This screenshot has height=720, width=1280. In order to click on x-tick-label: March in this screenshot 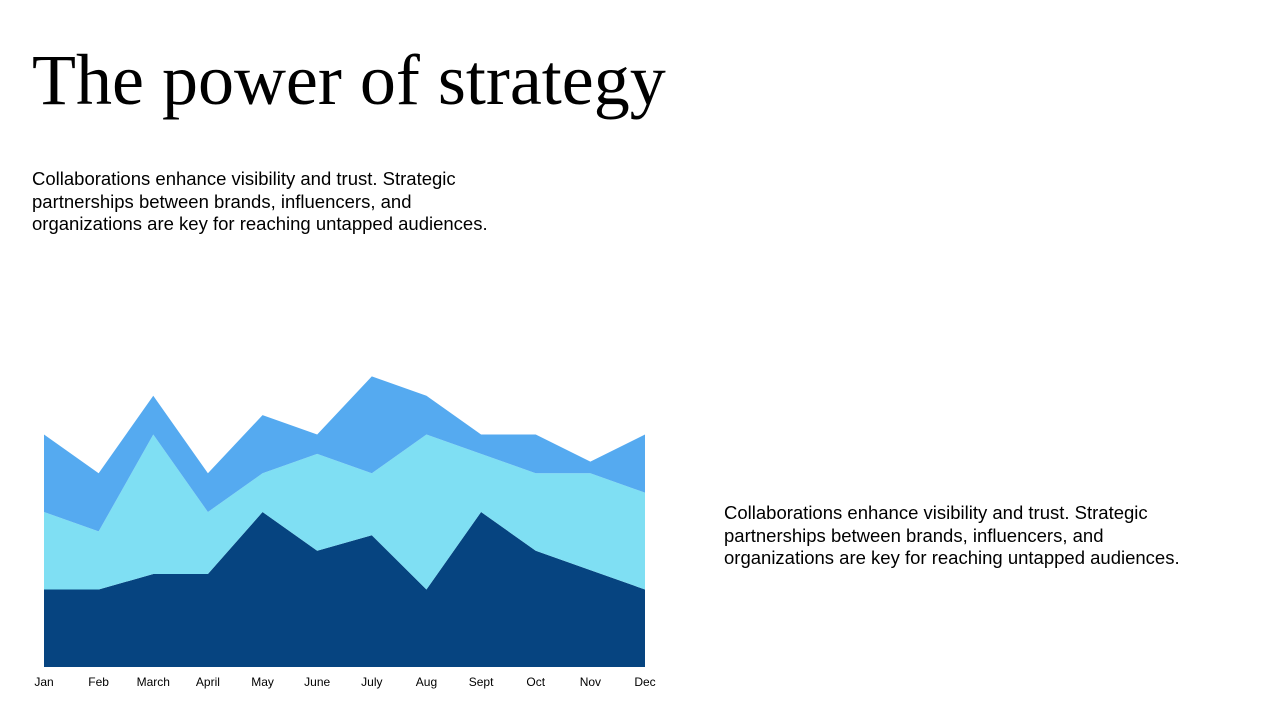, I will do `click(153, 682)`.